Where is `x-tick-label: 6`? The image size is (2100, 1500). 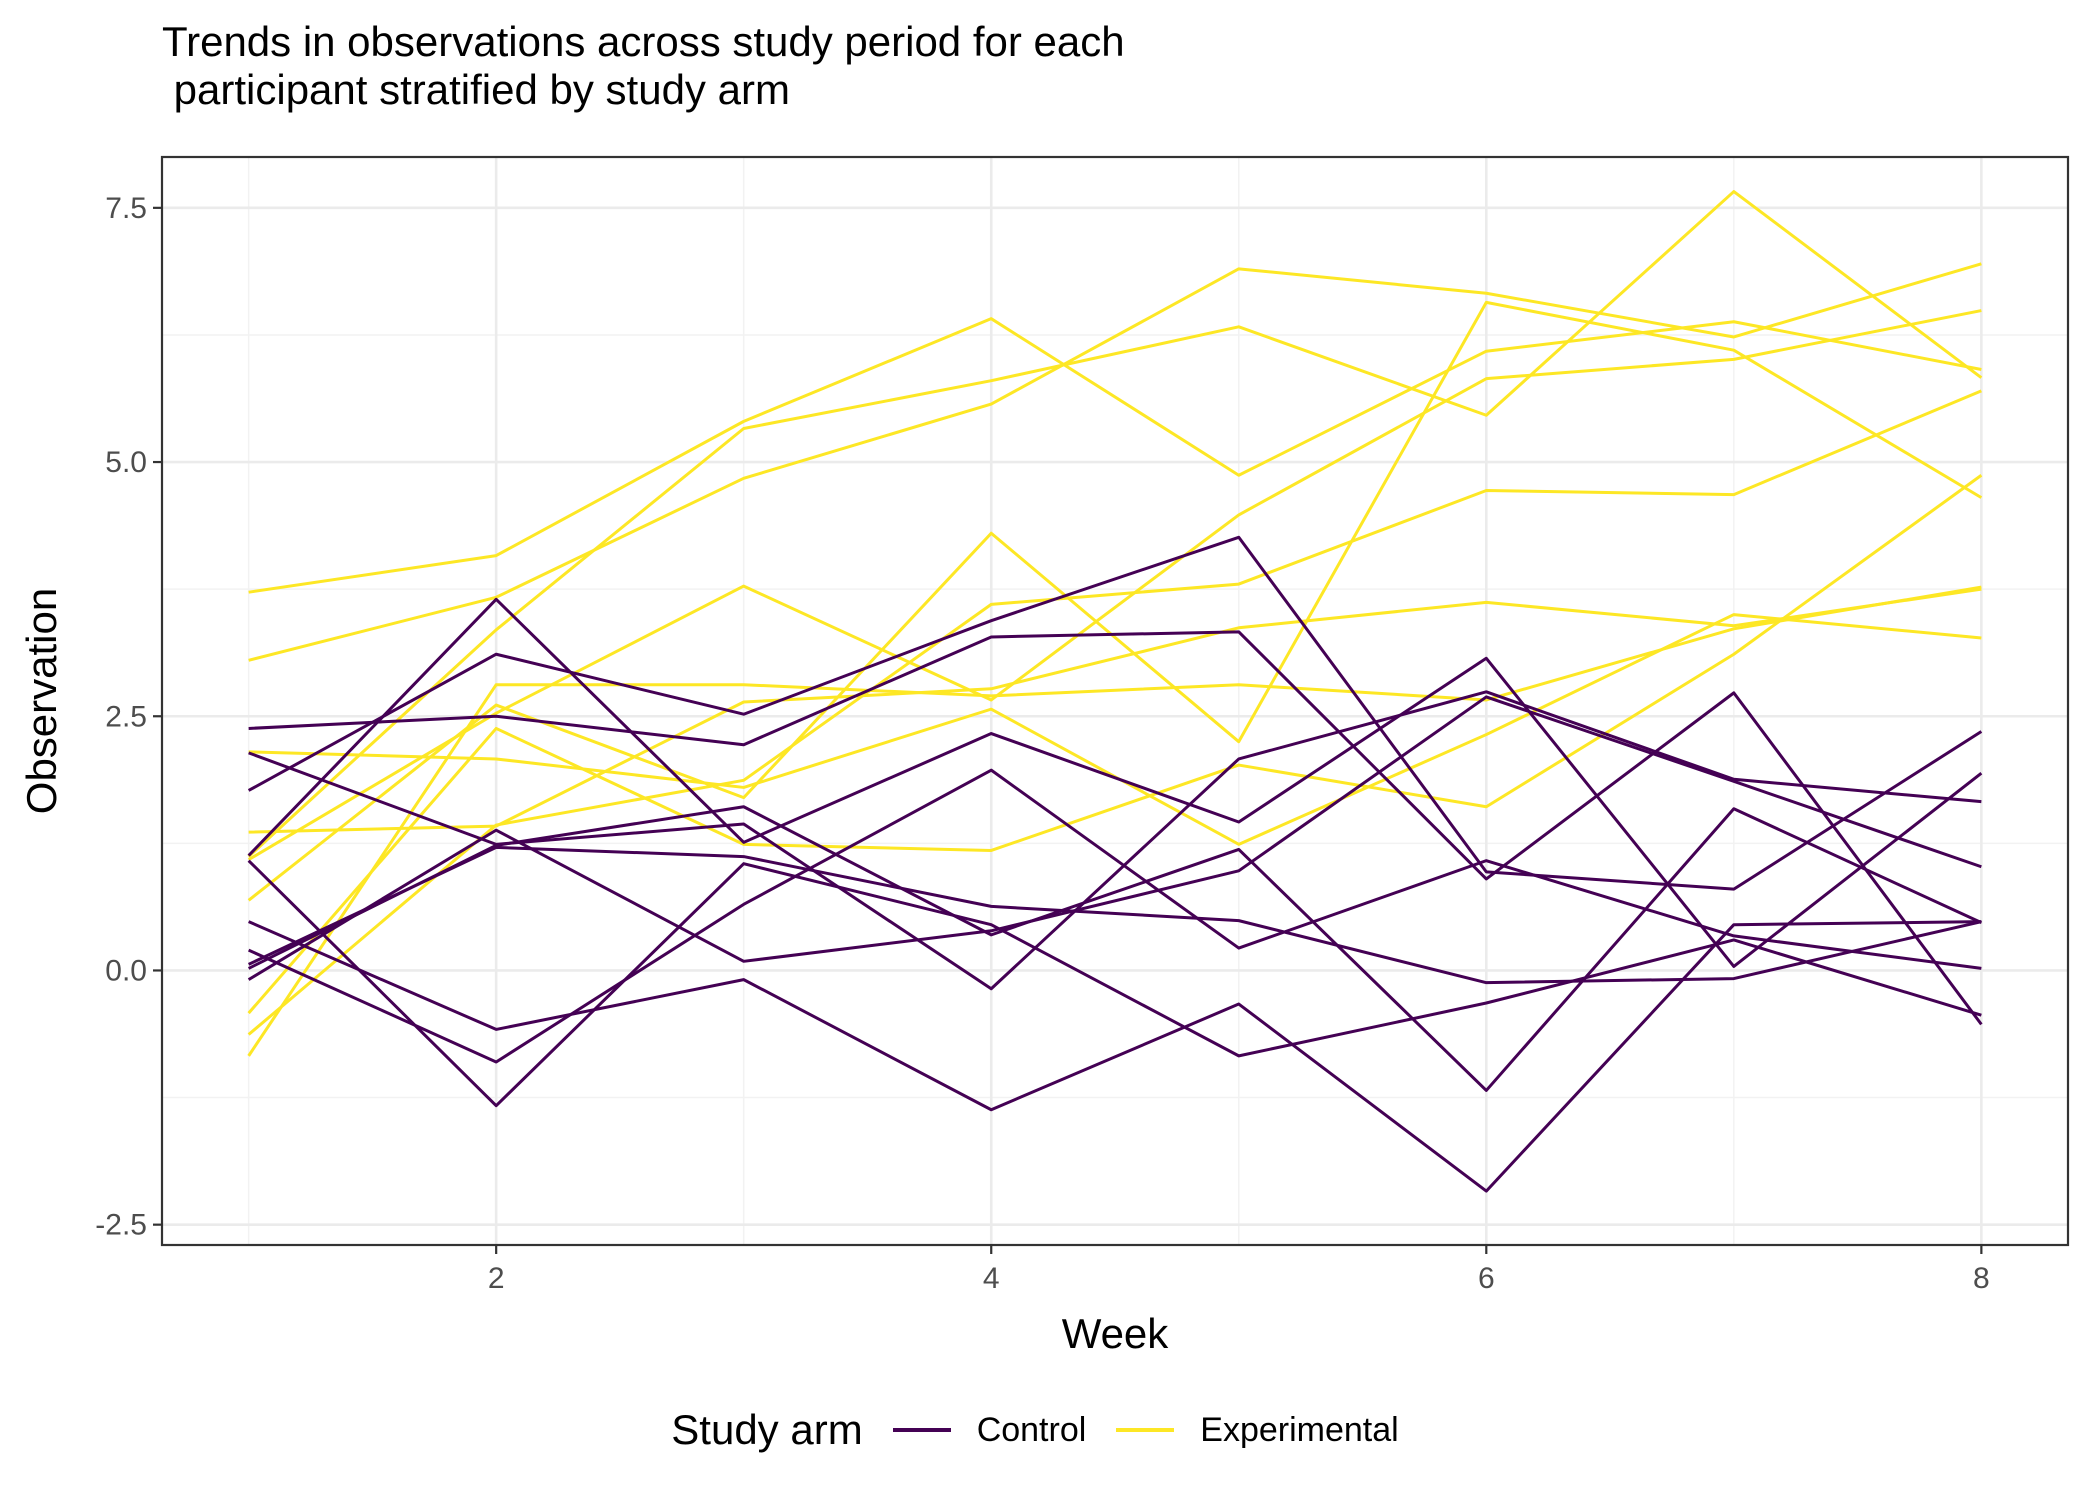 x-tick-label: 6 is located at coordinates (1486, 1278).